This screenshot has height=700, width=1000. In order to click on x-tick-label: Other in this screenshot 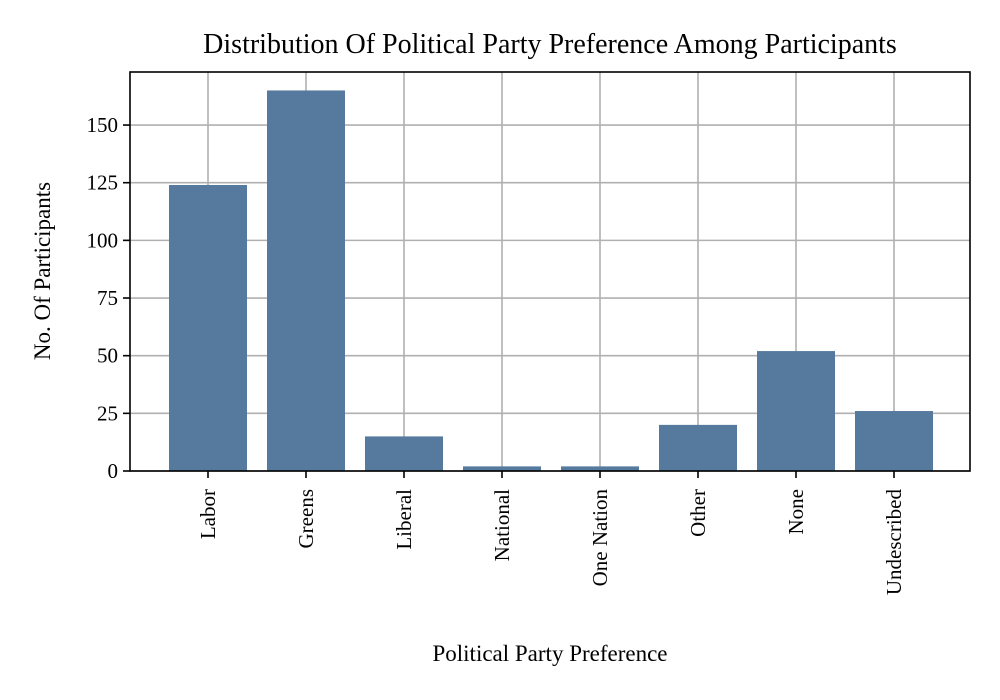, I will do `click(698, 513)`.